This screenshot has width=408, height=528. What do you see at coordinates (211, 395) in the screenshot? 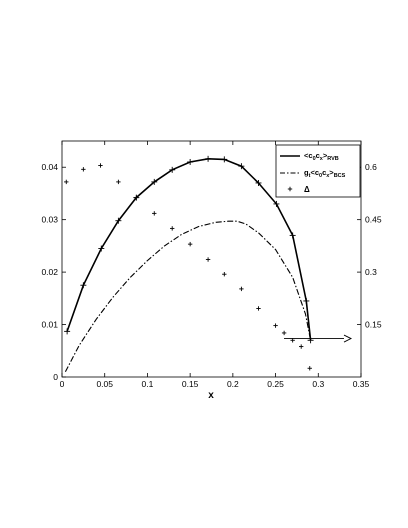
I see `x-axis-label: x` at bounding box center [211, 395].